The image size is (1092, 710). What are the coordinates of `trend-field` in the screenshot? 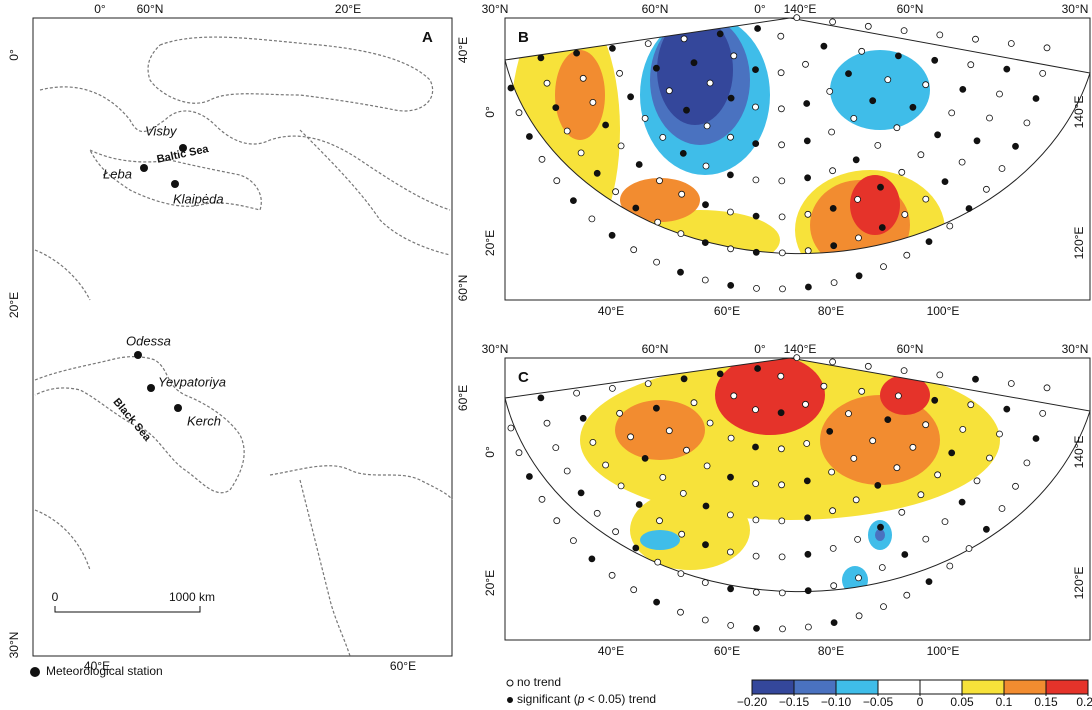 It's located at (790, 475).